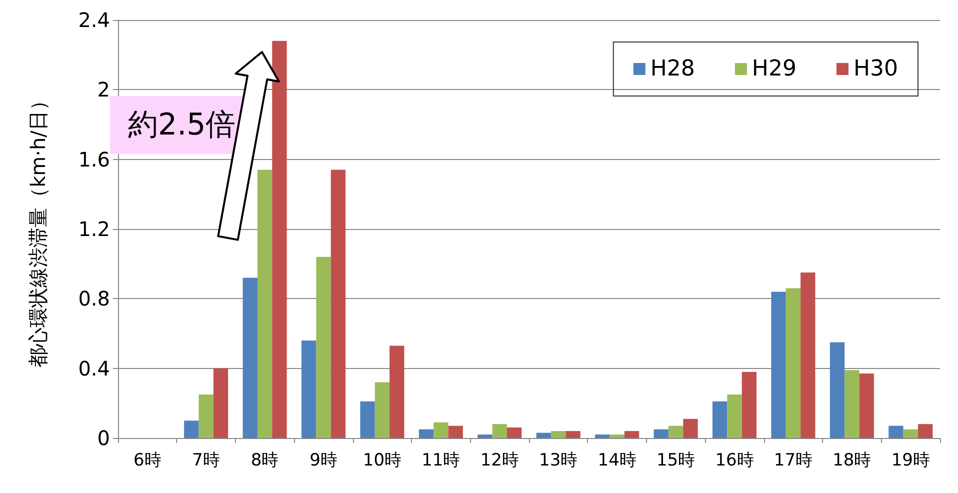 Image resolution: width=958 pixels, height=493 pixels. What do you see at coordinates (910, 460) in the screenshot?
I see `x-tick-label: 19時` at bounding box center [910, 460].